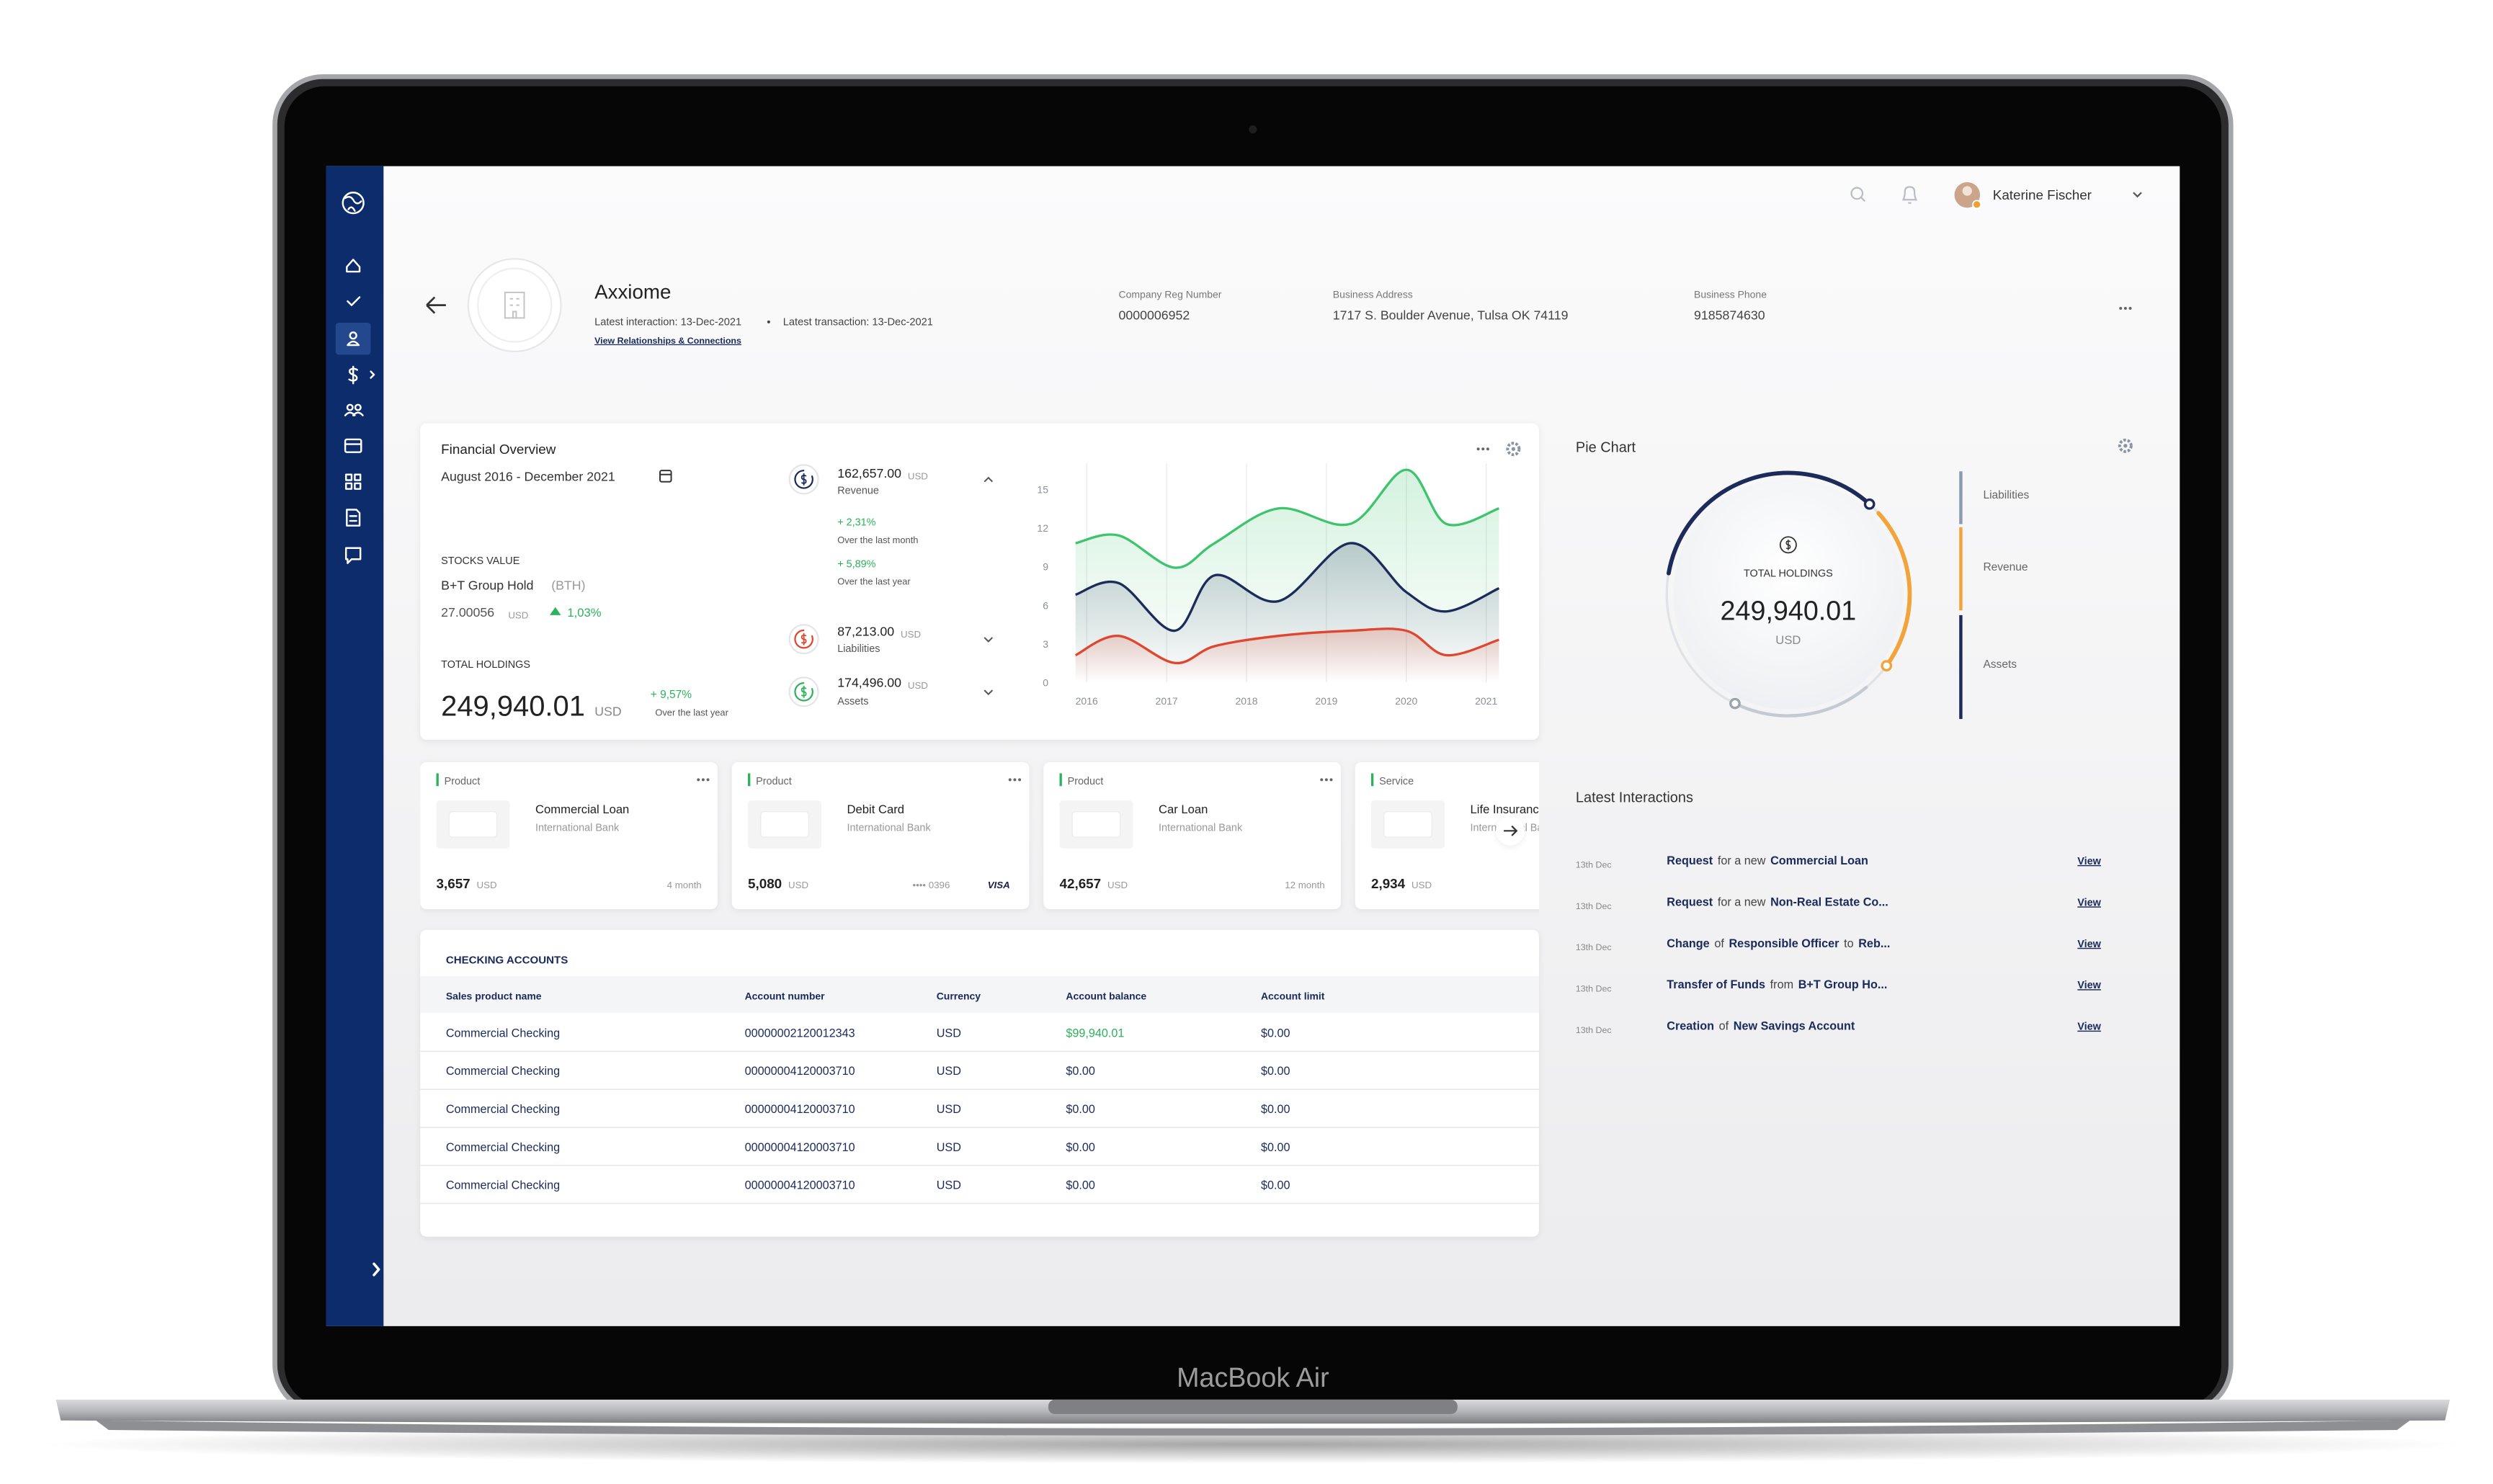 Image resolution: width=2493 pixels, height=1484 pixels. What do you see at coordinates (1909, 195) in the screenshot?
I see `notifications-icon` at bounding box center [1909, 195].